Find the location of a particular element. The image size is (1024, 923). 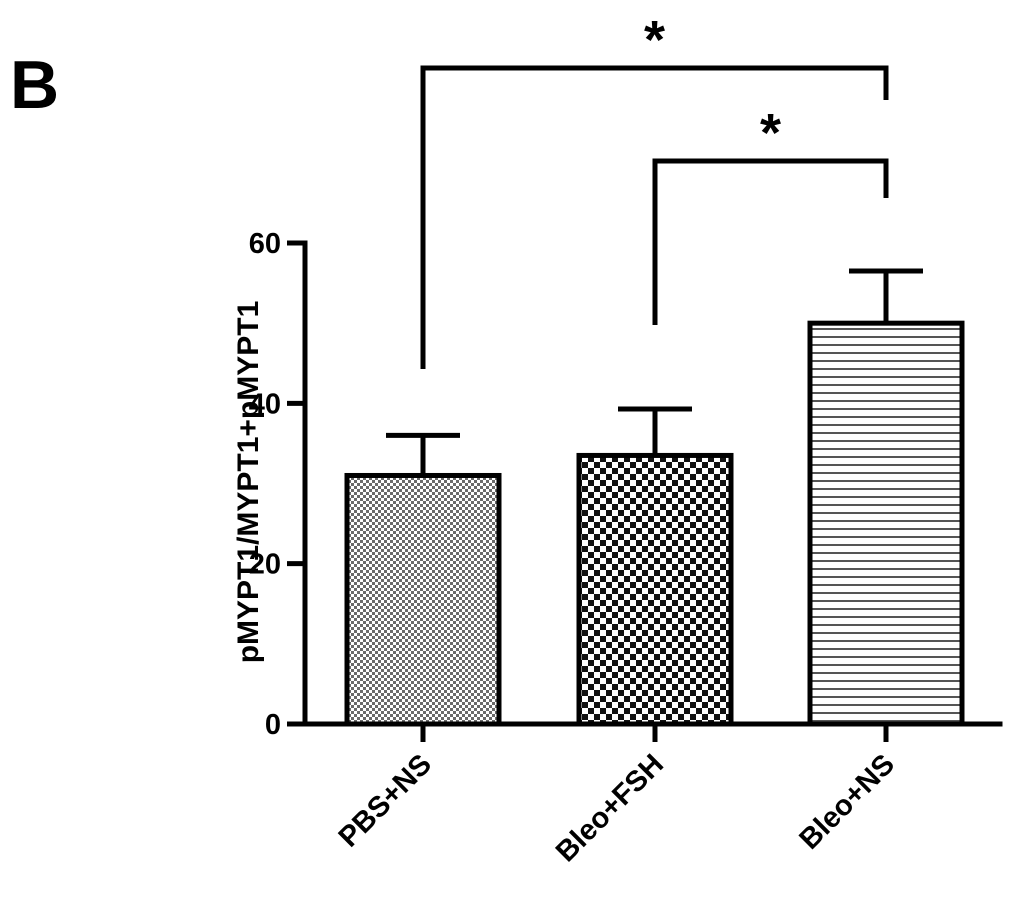

x-tick-label: Bleo+FSH is located at coordinates (610, 808).